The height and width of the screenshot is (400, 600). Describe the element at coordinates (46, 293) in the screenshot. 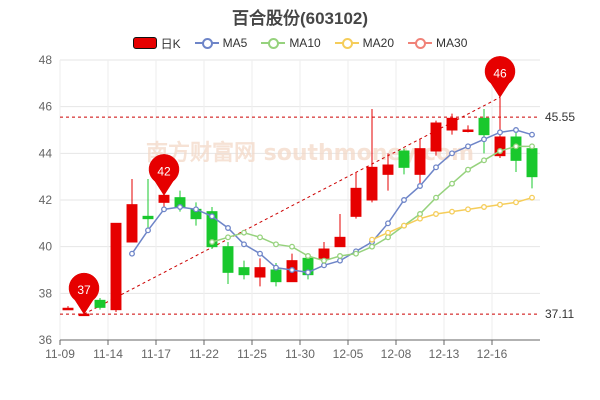

I see `y-tick-label: 38` at that location.